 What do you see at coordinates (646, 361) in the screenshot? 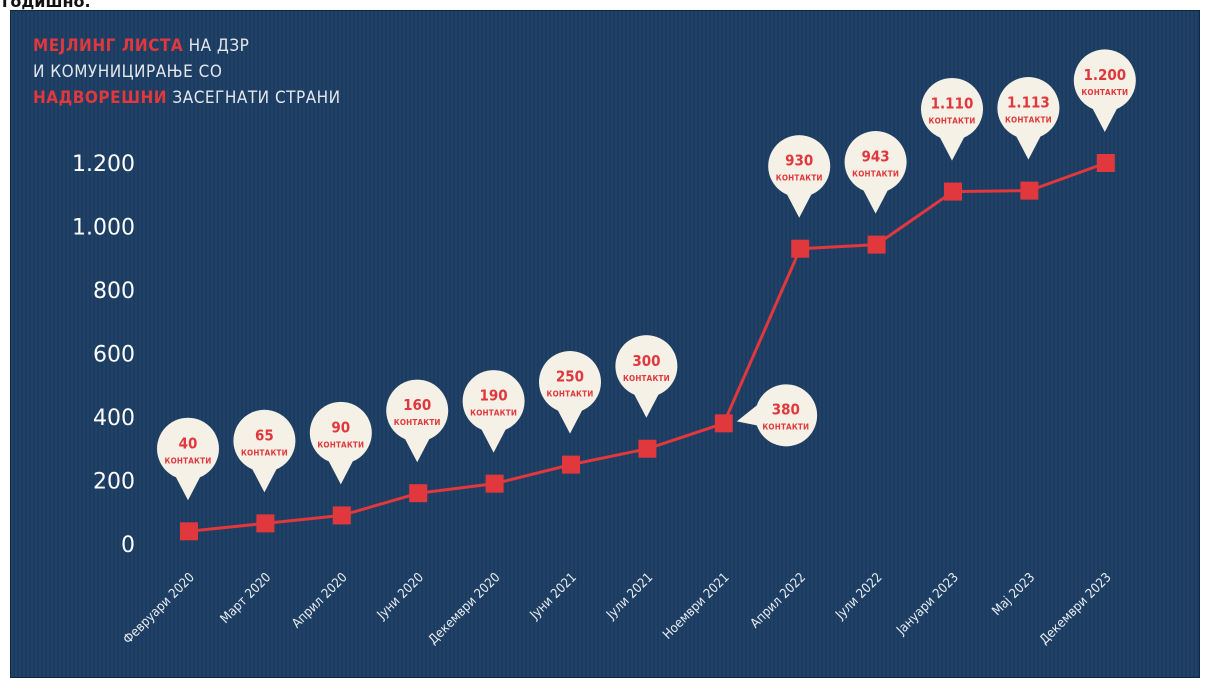
I see `data-label-value: 300` at bounding box center [646, 361].